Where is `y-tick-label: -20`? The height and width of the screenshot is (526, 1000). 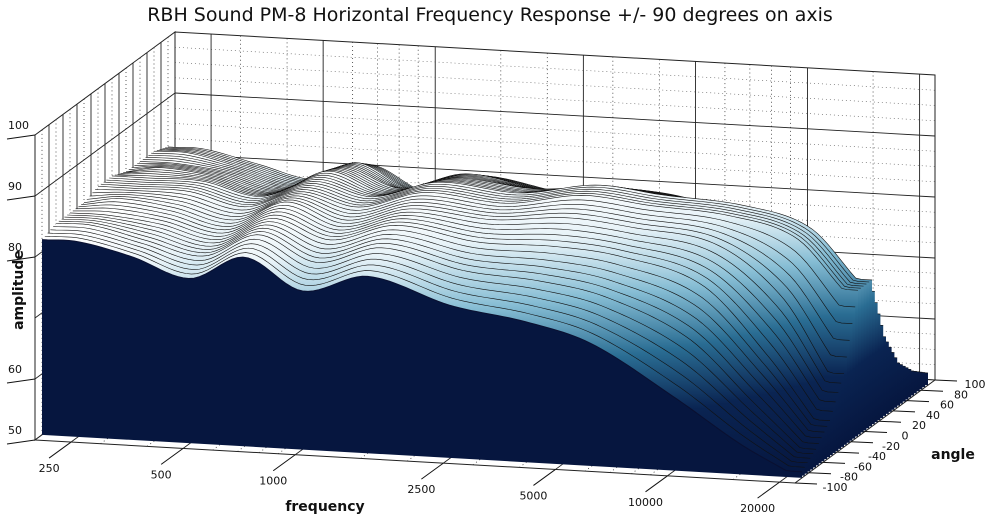
y-tick-label: -20 is located at coordinates (891, 446).